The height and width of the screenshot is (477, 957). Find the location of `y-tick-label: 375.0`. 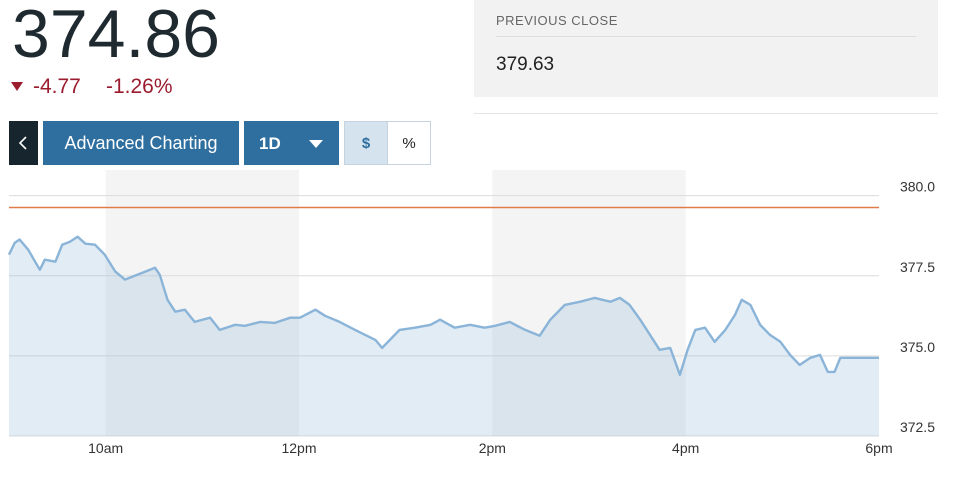

y-tick-label: 375.0 is located at coordinates (917, 347).